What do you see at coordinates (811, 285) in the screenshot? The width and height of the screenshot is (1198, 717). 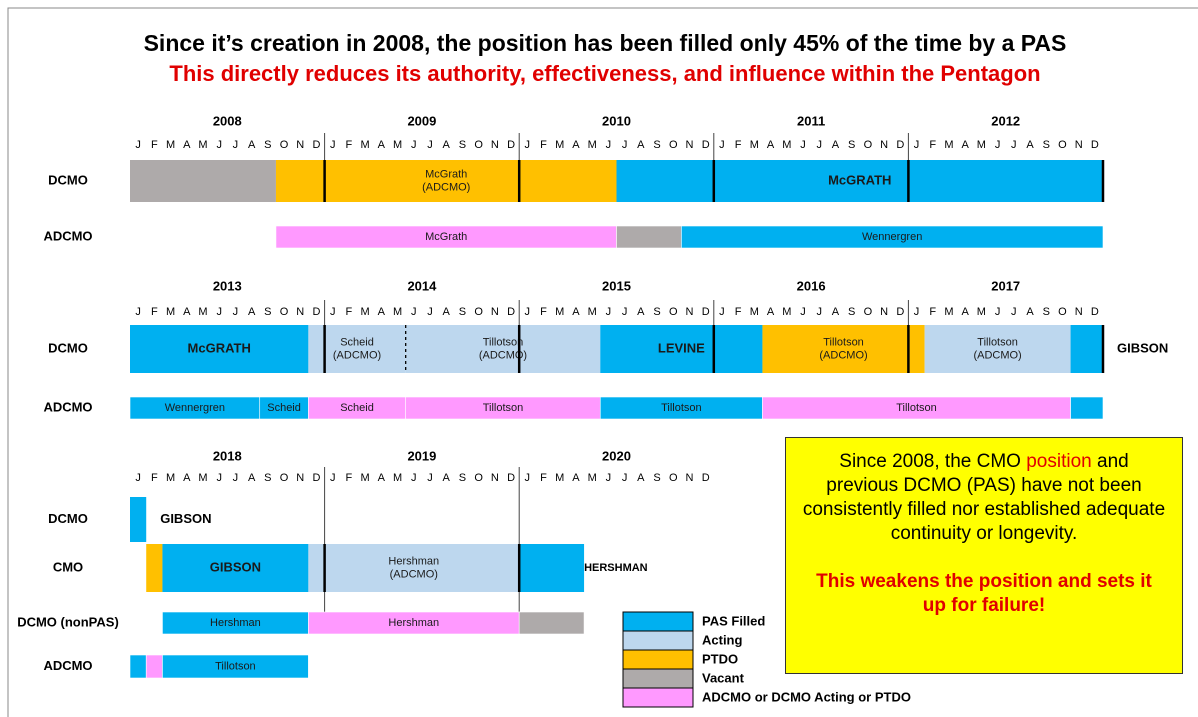 I see `year-label: 2016` at bounding box center [811, 285].